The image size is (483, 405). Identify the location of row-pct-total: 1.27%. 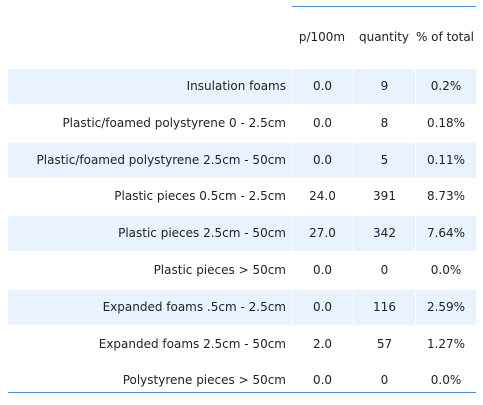
(446, 343).